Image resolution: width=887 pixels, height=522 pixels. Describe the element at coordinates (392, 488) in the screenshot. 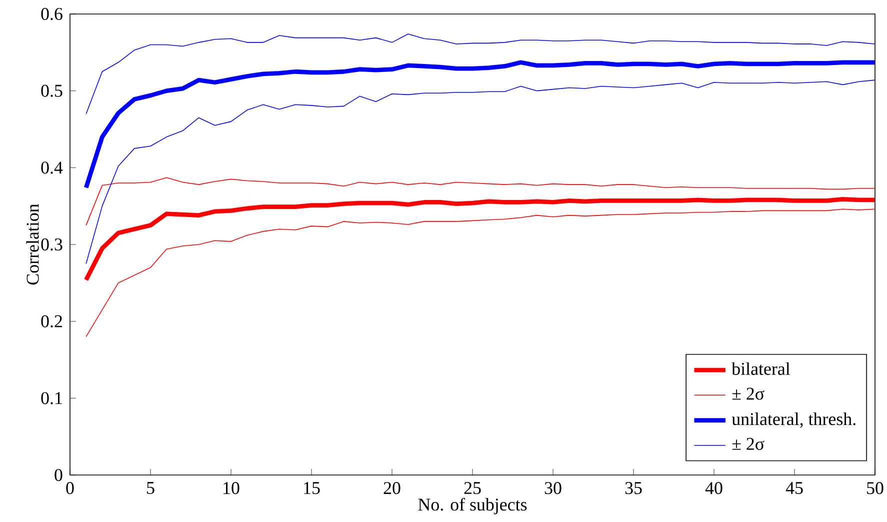

I see `x-tick-label: 20` at that location.